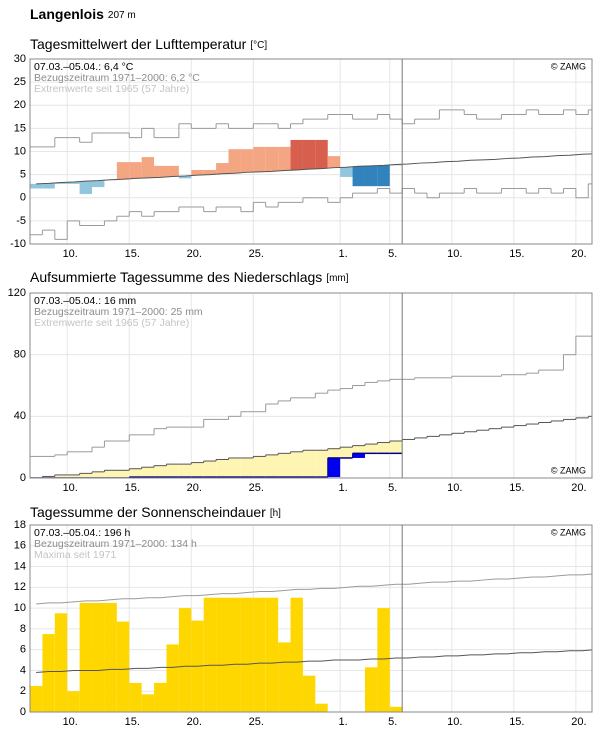 The image size is (596, 729). I want to click on chart-title: Tagesmittelwert der Lufttemperatur [°C], so click(148, 44).